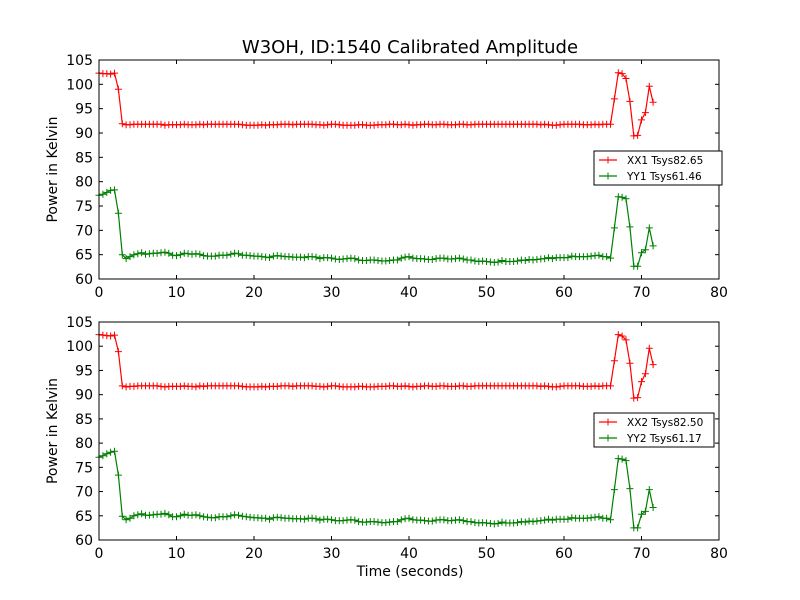 The image size is (800, 600). Describe the element at coordinates (409, 293) in the screenshot. I see `x-tick-label: 40` at that location.